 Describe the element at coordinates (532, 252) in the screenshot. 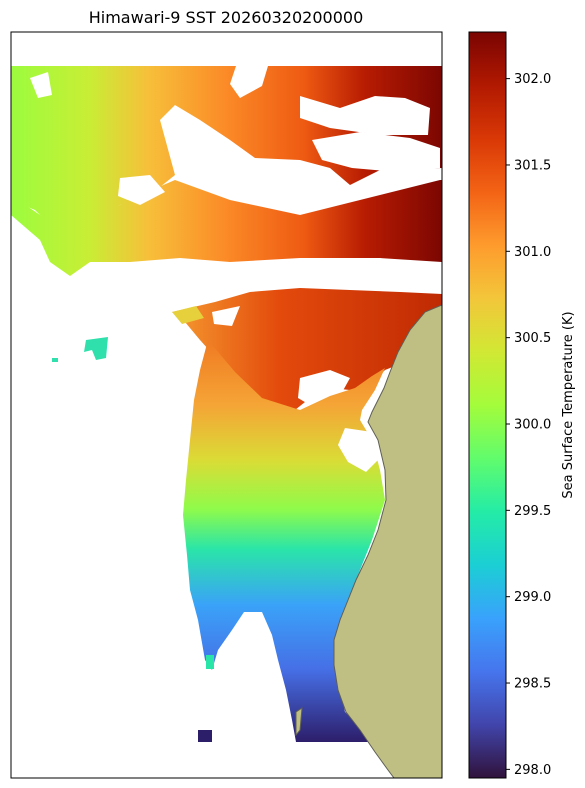

I see `colorbar-tick-label: 301.0` at that location.